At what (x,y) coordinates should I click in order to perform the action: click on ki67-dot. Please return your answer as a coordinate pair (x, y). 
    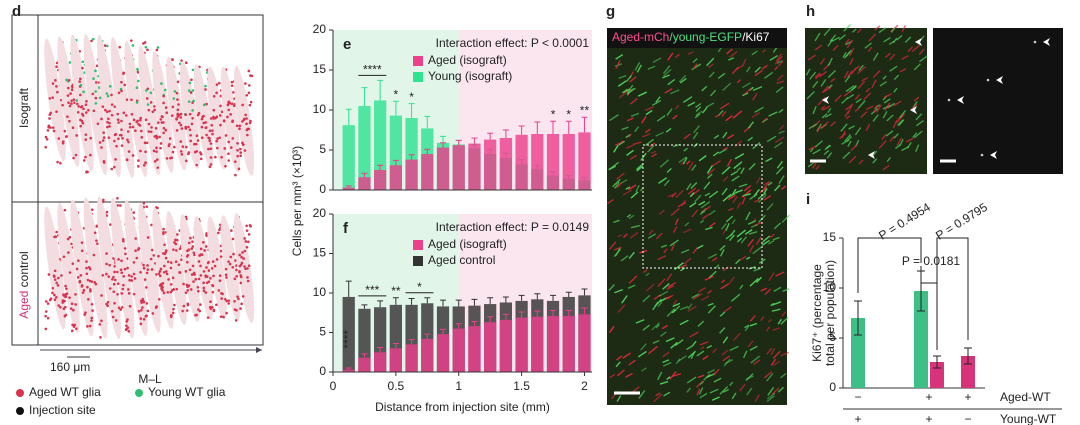
    Looking at the image, I should click on (988, 80).